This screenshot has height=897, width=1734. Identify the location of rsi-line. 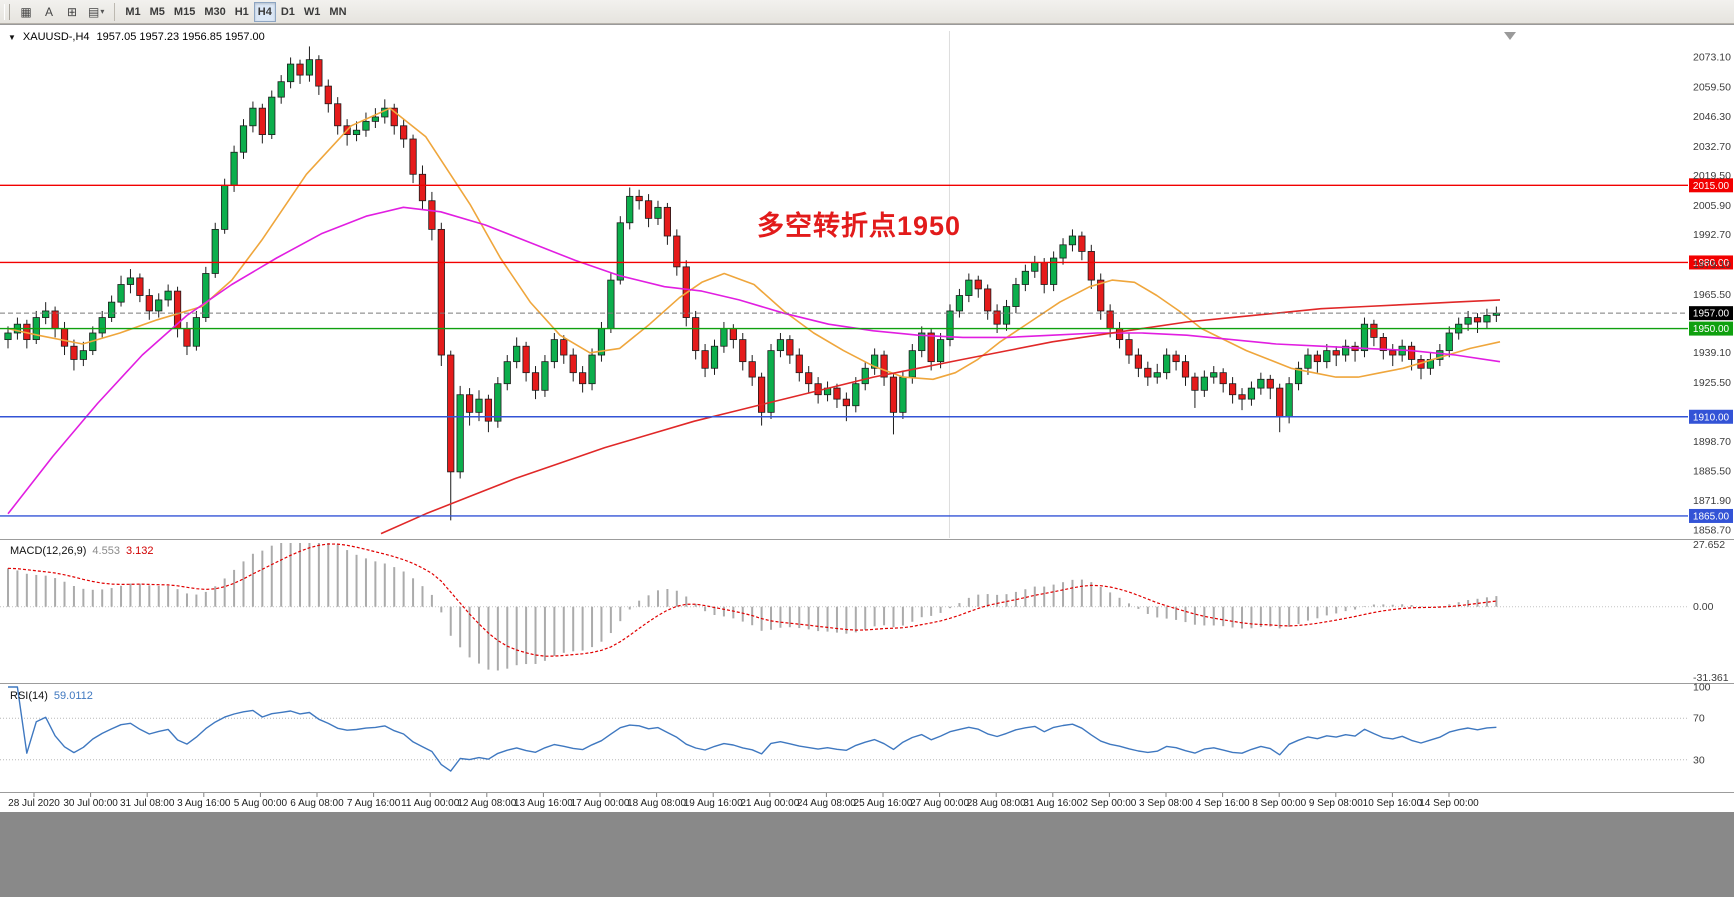
(752, 729).